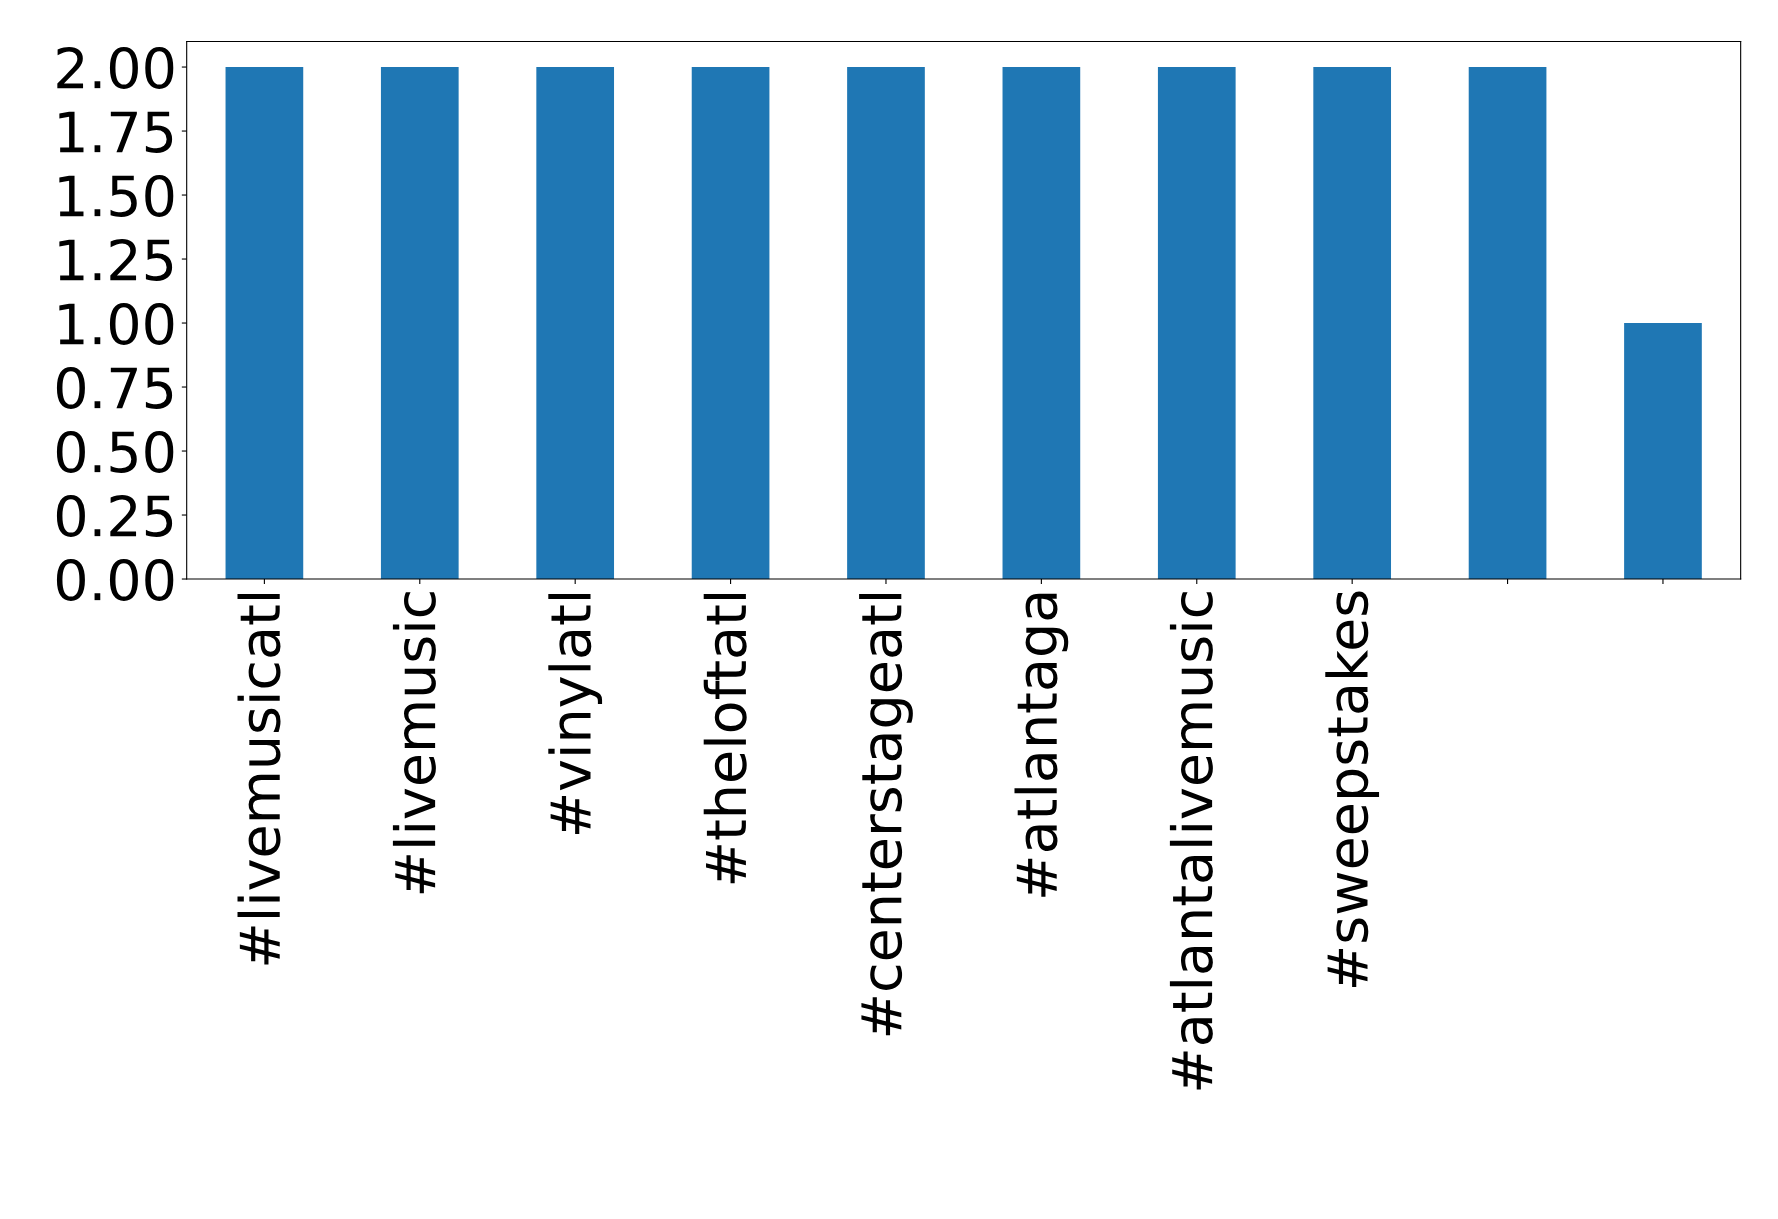 The width and height of the screenshot is (1778, 1219). What do you see at coordinates (1041, 745) in the screenshot?
I see `x-tick-label: #atlantaga` at bounding box center [1041, 745].